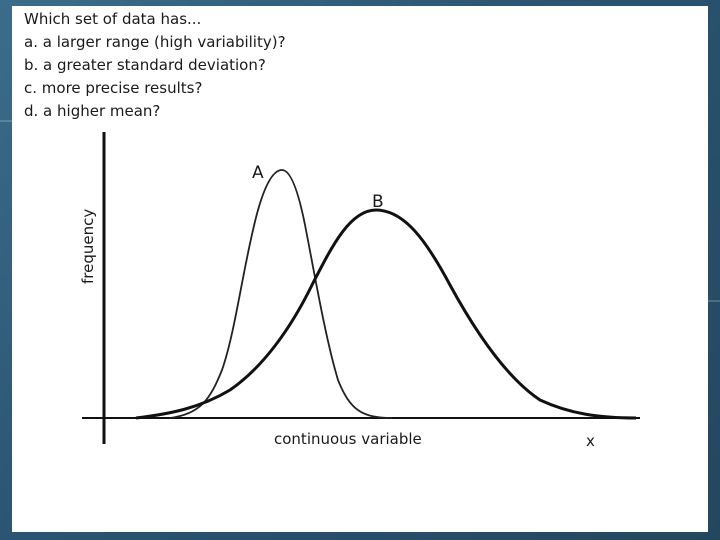 This screenshot has width=720, height=540. I want to click on curve-b-label: B, so click(378, 202).